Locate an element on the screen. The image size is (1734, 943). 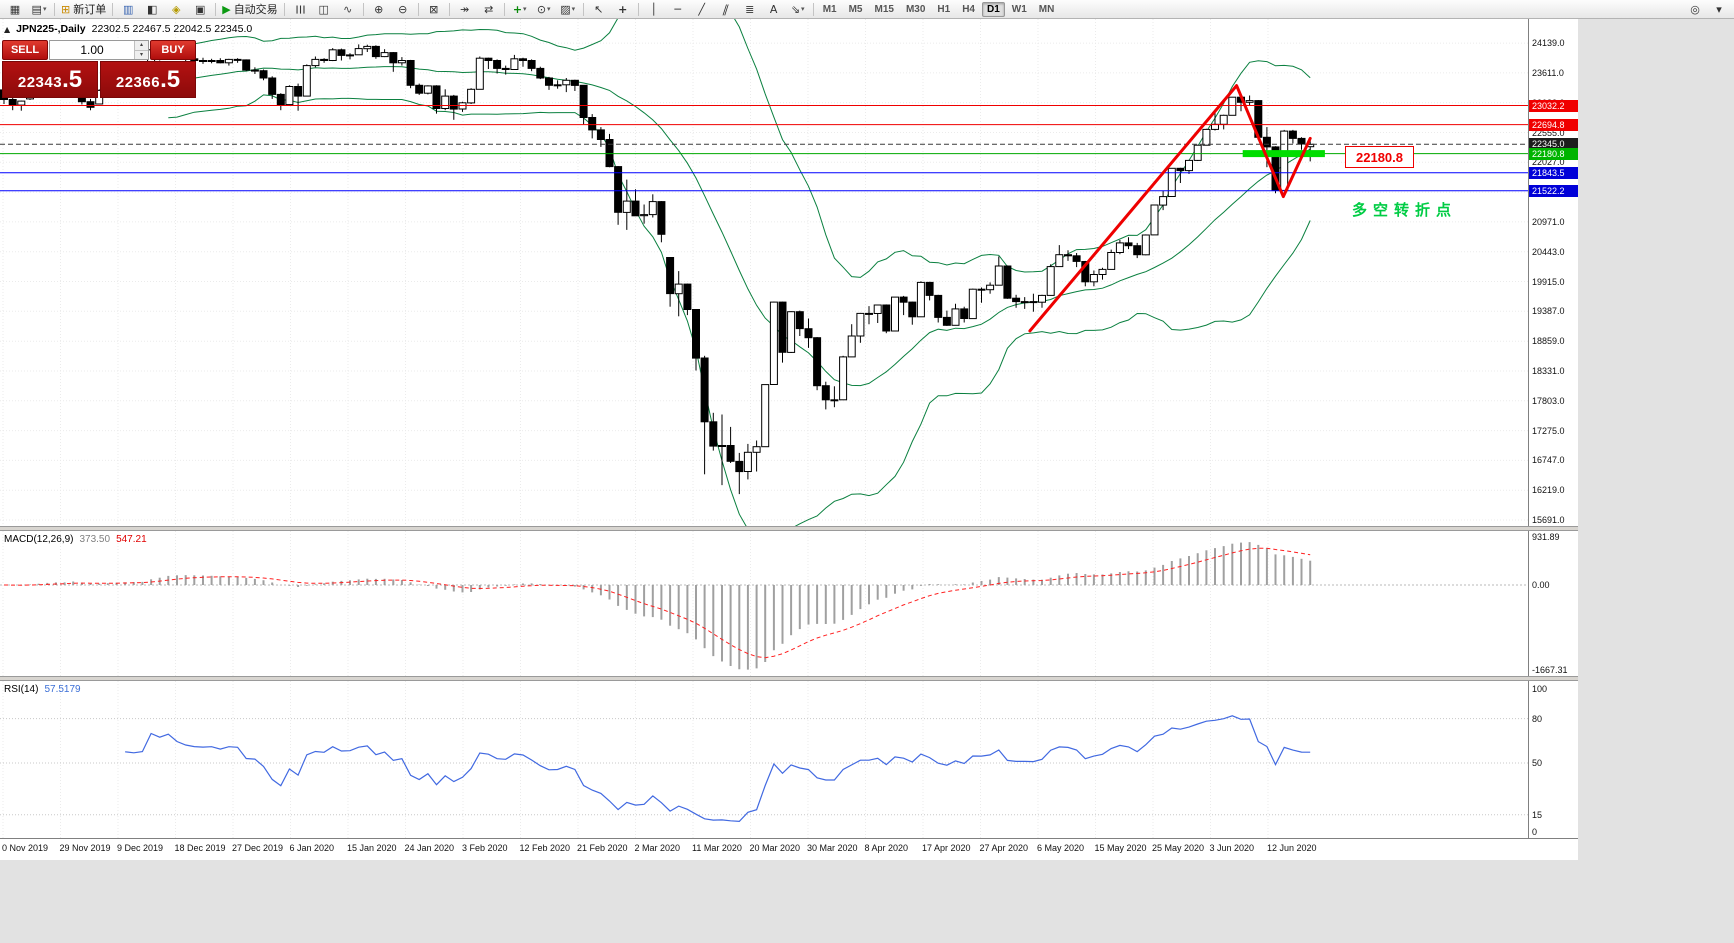
timeframe-H4-button: H4 is located at coordinates (968, 9).